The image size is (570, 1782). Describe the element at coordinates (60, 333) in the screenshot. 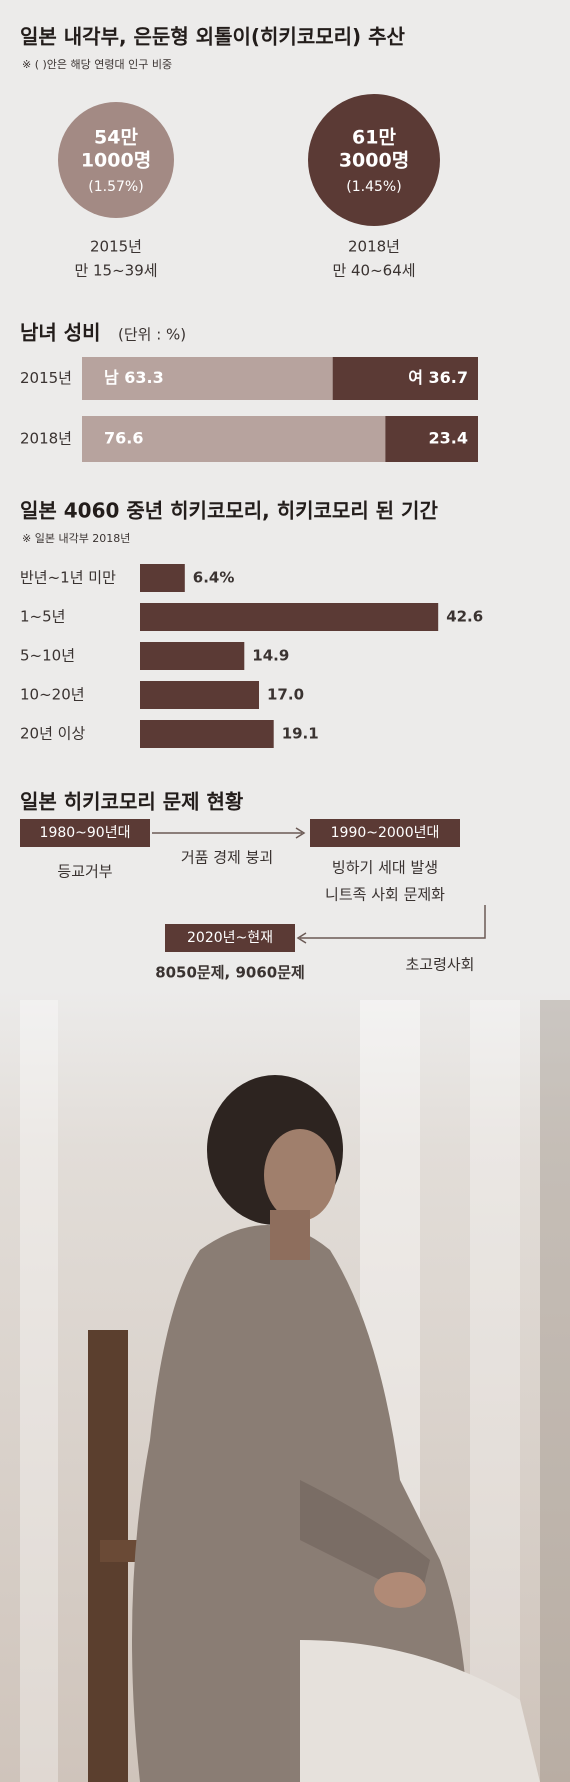

I see `title: 남녀 성비` at that location.